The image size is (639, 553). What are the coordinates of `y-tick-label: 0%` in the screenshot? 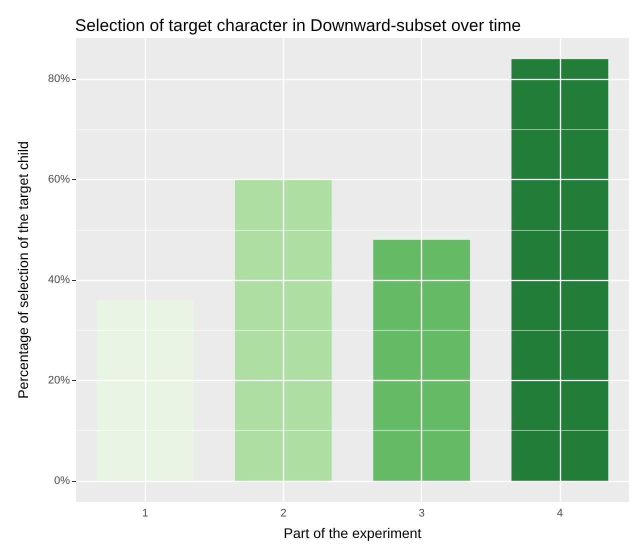 It's located at (62, 480).